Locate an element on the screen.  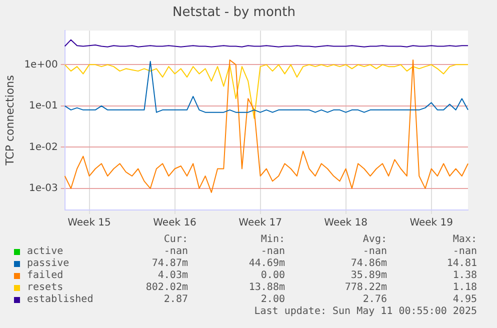
y-axis-title: TCP connections is located at coordinates (9, 120).